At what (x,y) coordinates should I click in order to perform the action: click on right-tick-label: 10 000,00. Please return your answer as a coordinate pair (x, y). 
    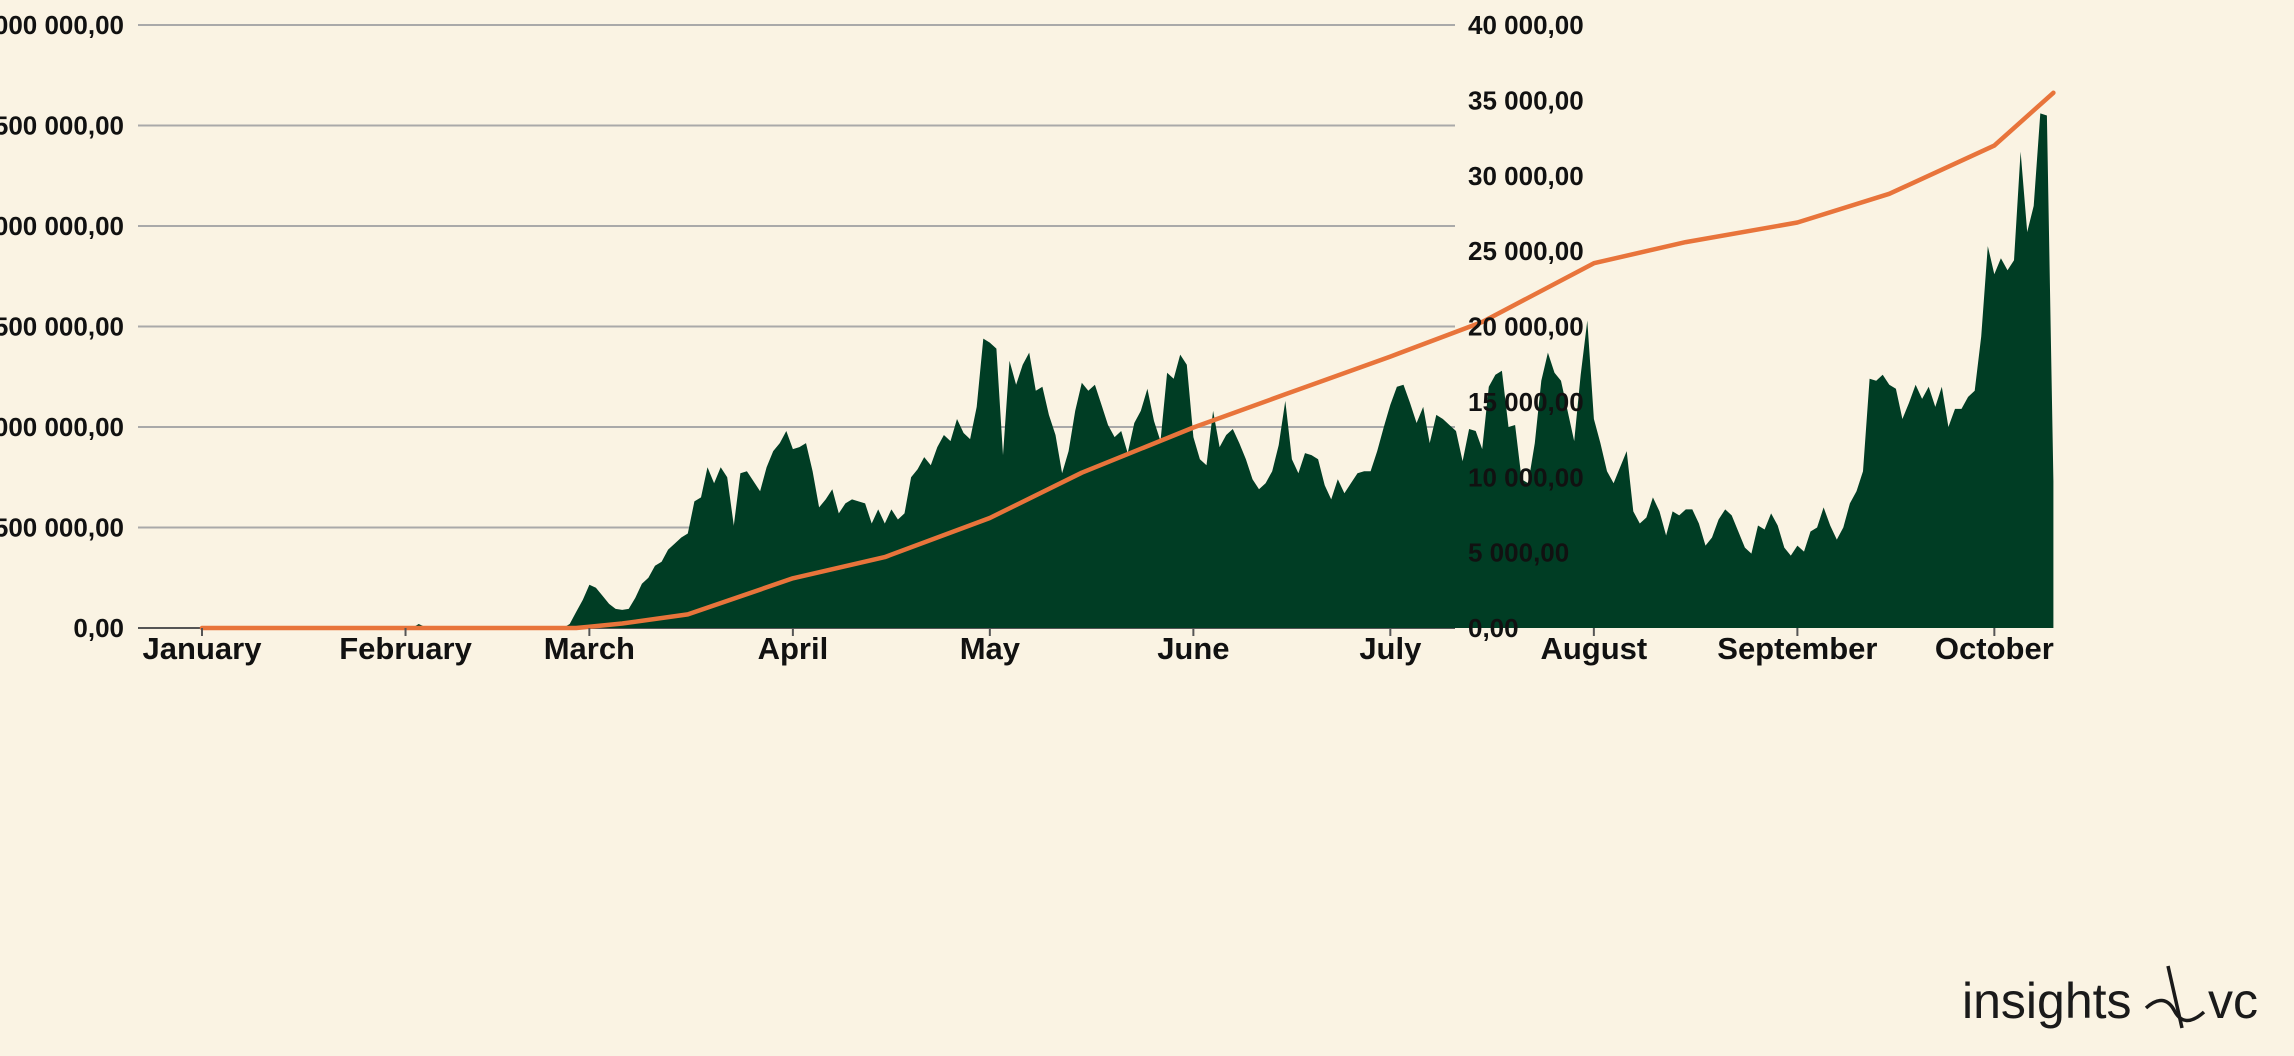
    Looking at the image, I should click on (1526, 477).